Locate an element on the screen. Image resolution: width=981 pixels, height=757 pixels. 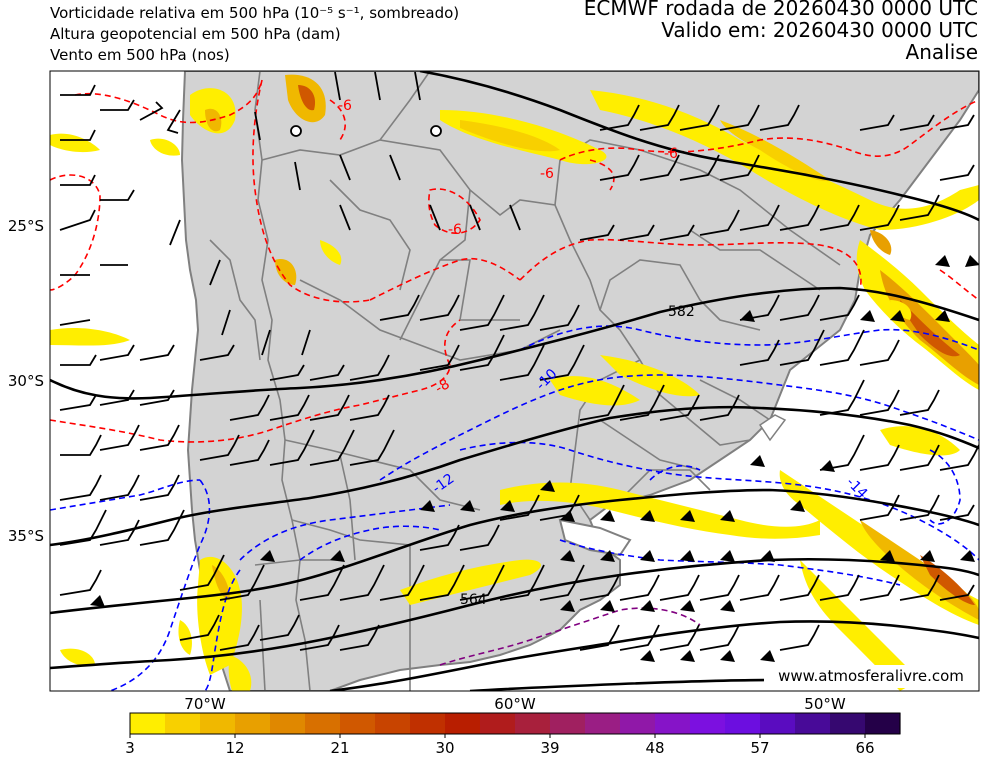
longitude-labels: 70°W 60°W 50°W is located at coordinates (515, 704).